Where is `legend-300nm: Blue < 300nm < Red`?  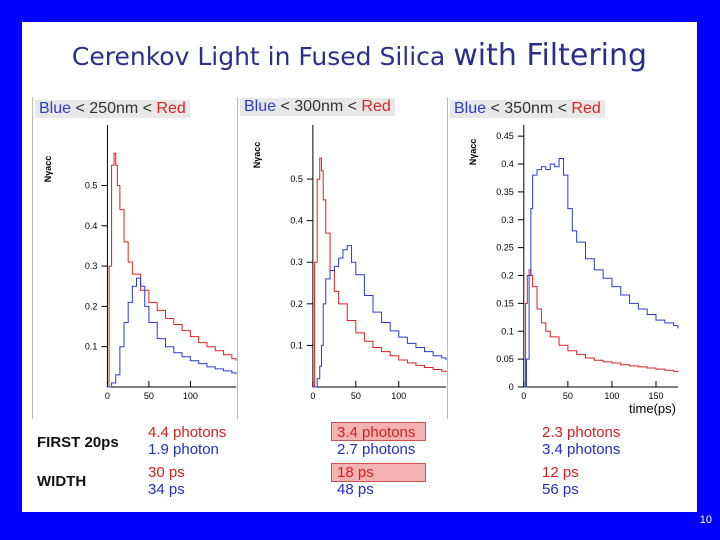 legend-300nm: Blue < 300nm < Red is located at coordinates (317, 107).